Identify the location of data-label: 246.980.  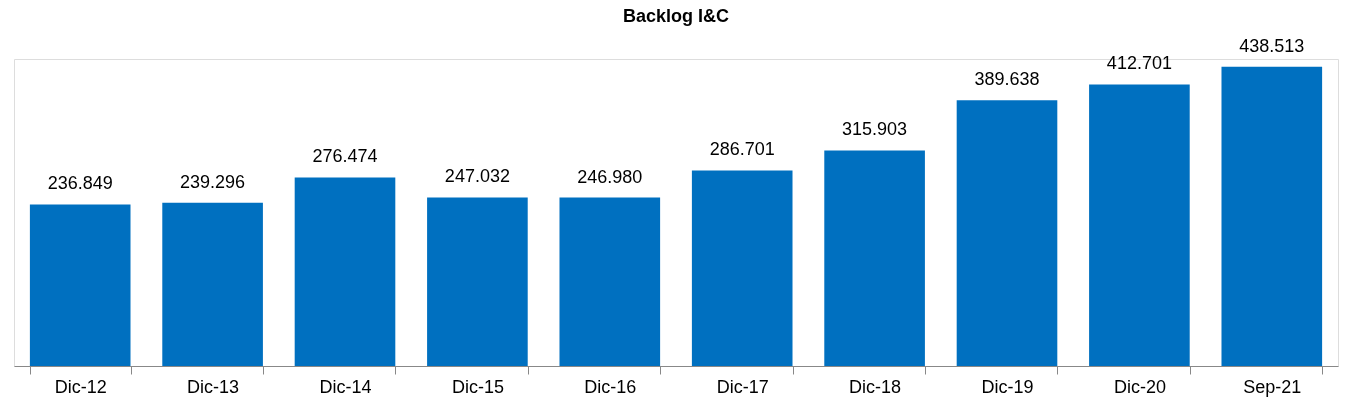
(610, 176).